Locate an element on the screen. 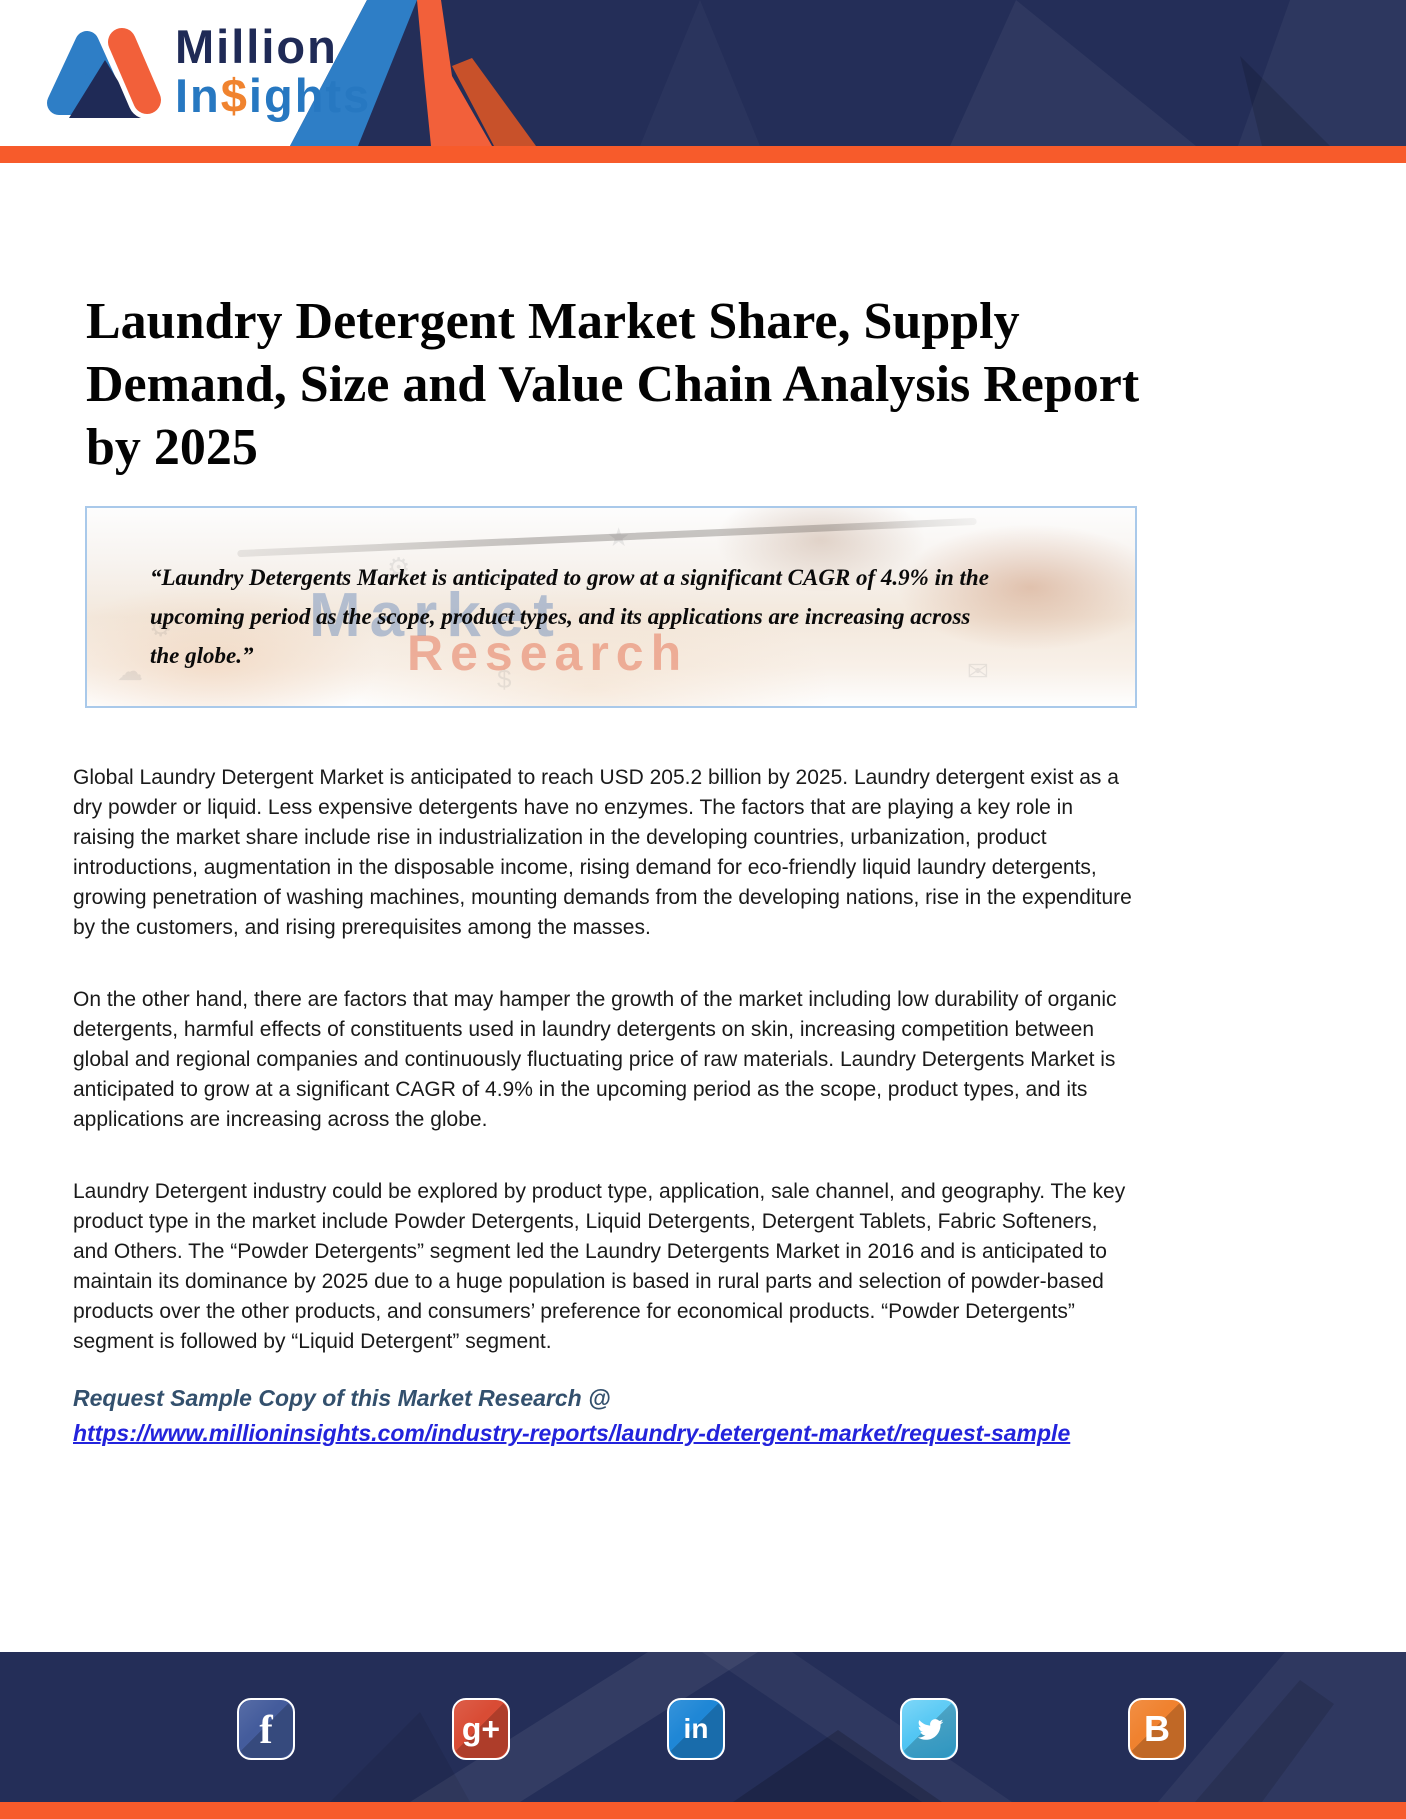 Image resolution: width=1406 pixels, height=1819 pixels. mail-doodle-icon: ✉ is located at coordinates (978, 671).